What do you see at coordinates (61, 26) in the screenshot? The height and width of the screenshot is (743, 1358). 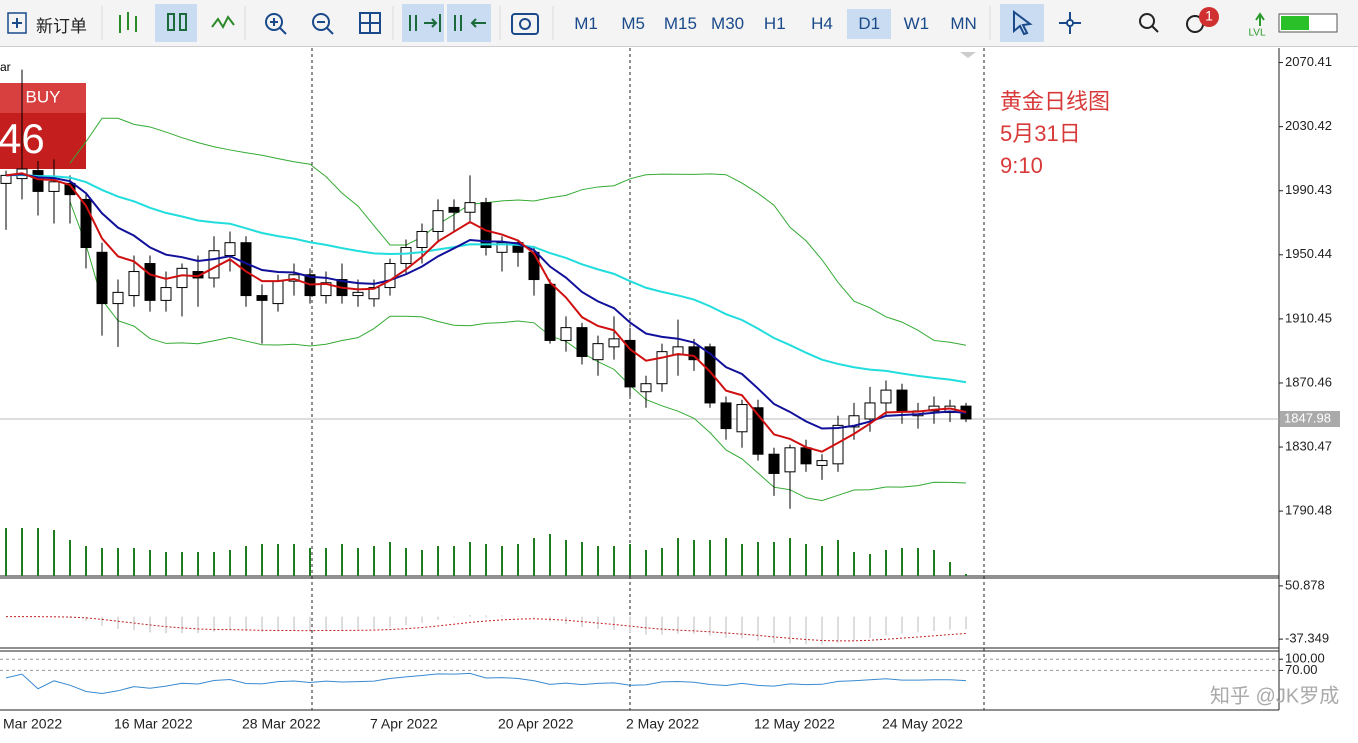 I see `new-order-button: 新订单` at bounding box center [61, 26].